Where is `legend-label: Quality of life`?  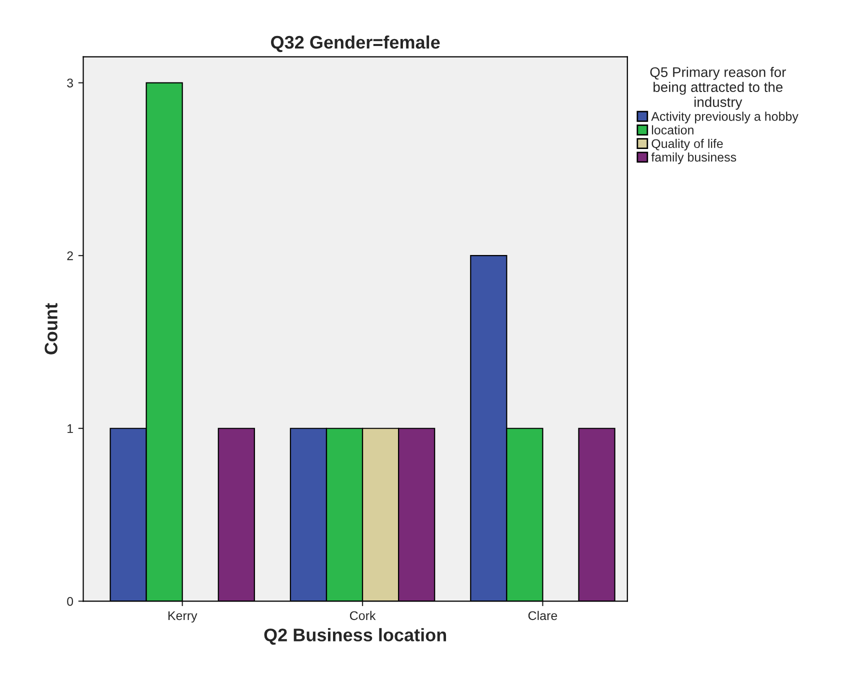
legend-label: Quality of life is located at coordinates (687, 144).